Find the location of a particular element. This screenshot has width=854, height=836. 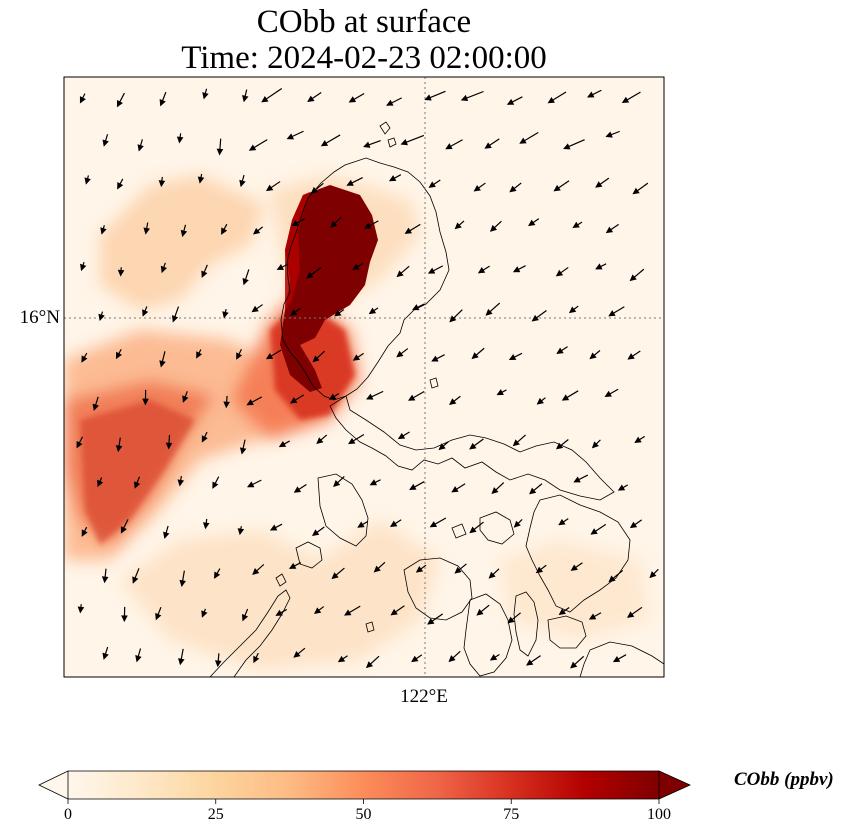

coastline-mindanao is located at coordinates (621, 659).